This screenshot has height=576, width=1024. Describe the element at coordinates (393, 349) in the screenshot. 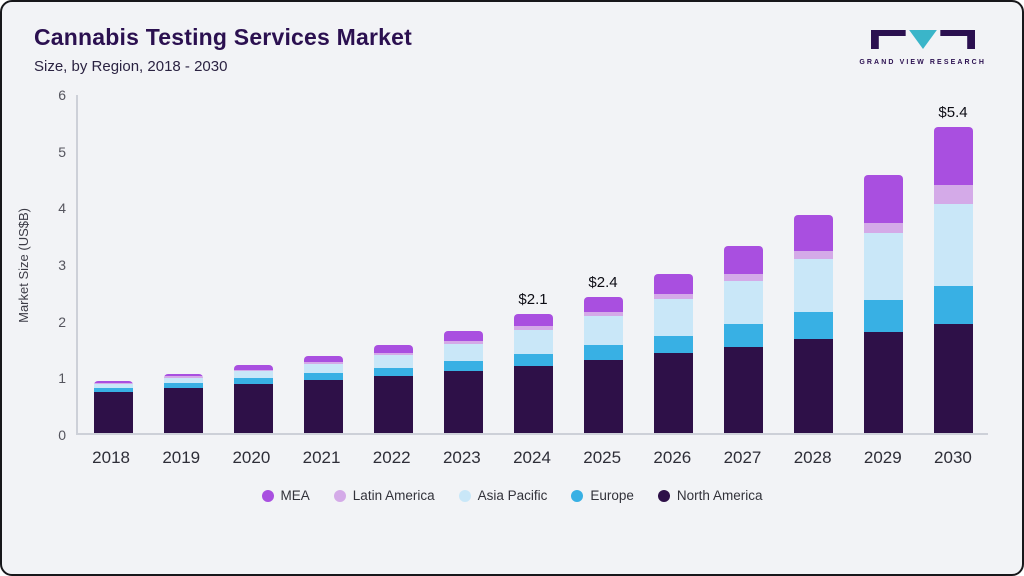

I see `bar-segment-mea-2022` at that location.